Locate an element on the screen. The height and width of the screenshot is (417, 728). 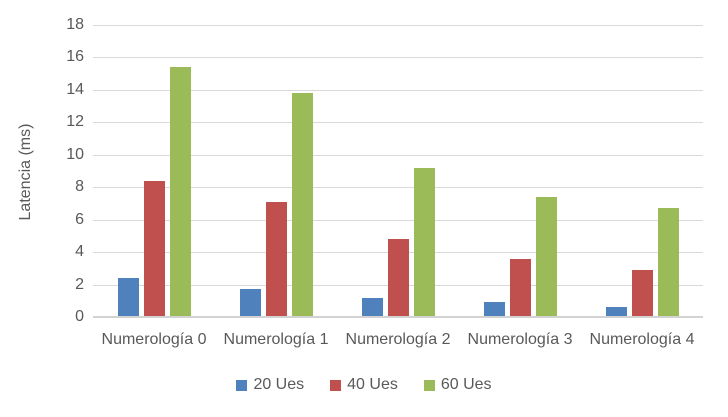
y-tick-label-4: 4 is located at coordinates (79, 252).